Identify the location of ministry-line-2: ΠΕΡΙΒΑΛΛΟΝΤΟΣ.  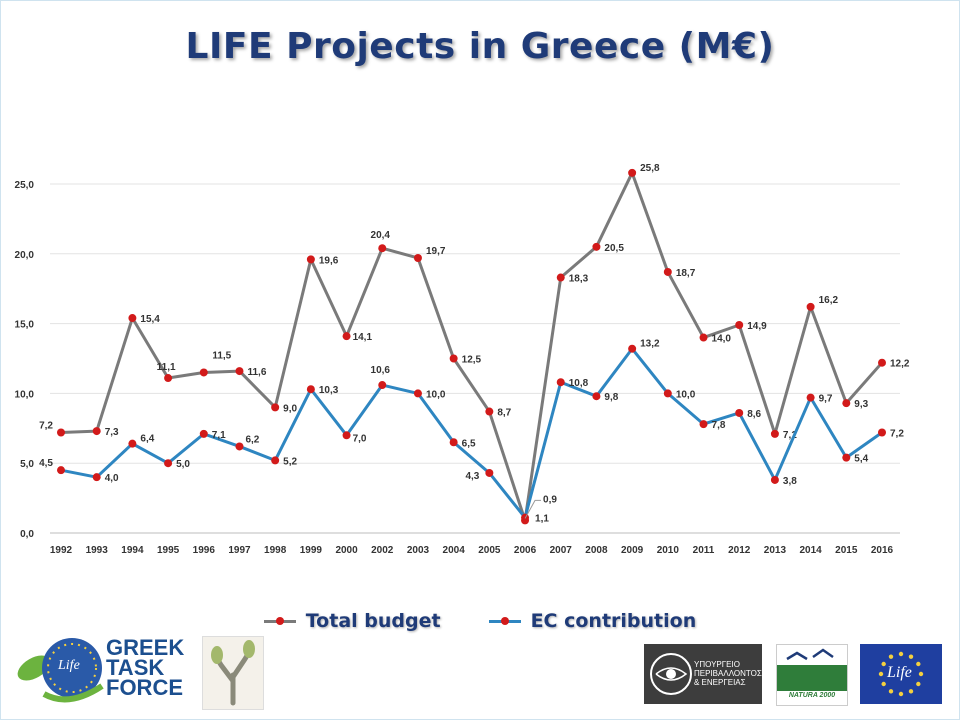
(728, 673).